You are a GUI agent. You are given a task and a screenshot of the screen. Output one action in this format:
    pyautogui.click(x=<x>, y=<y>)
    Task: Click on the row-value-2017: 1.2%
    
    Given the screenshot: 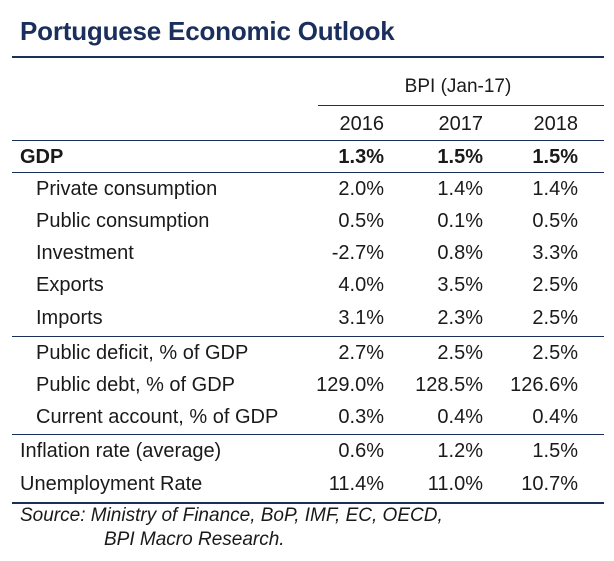 What is the action you would take?
    pyautogui.click(x=460, y=451)
    